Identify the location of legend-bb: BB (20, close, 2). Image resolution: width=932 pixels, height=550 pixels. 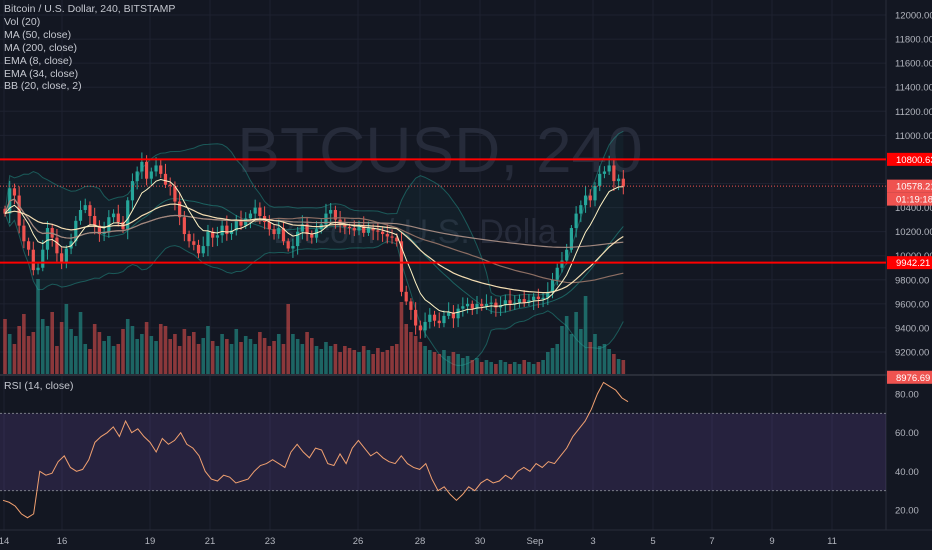
(43, 86).